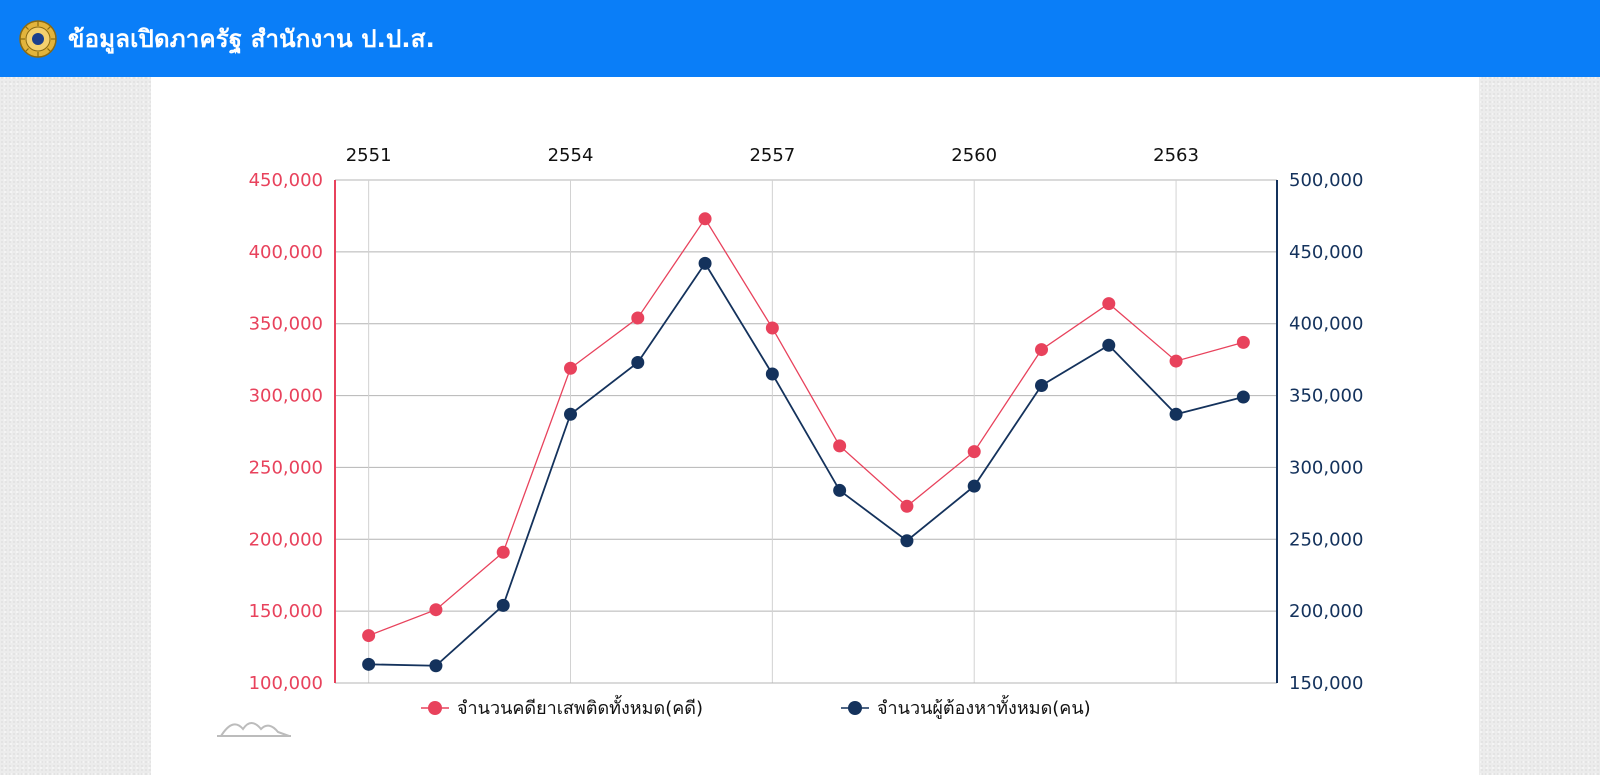 The width and height of the screenshot is (1600, 775). Describe the element at coordinates (772, 155) in the screenshot. I see `x-tick-label: 2557` at that location.